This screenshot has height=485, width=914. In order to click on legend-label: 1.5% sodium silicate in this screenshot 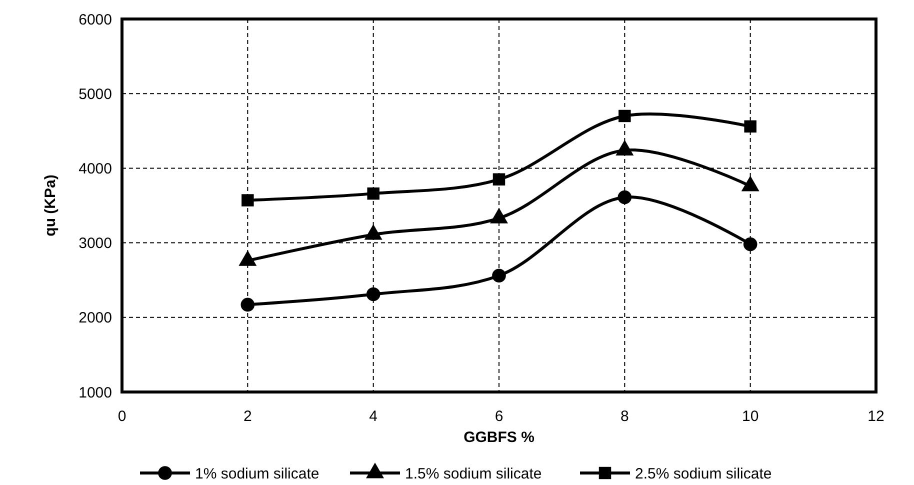, I will do `click(473, 473)`.